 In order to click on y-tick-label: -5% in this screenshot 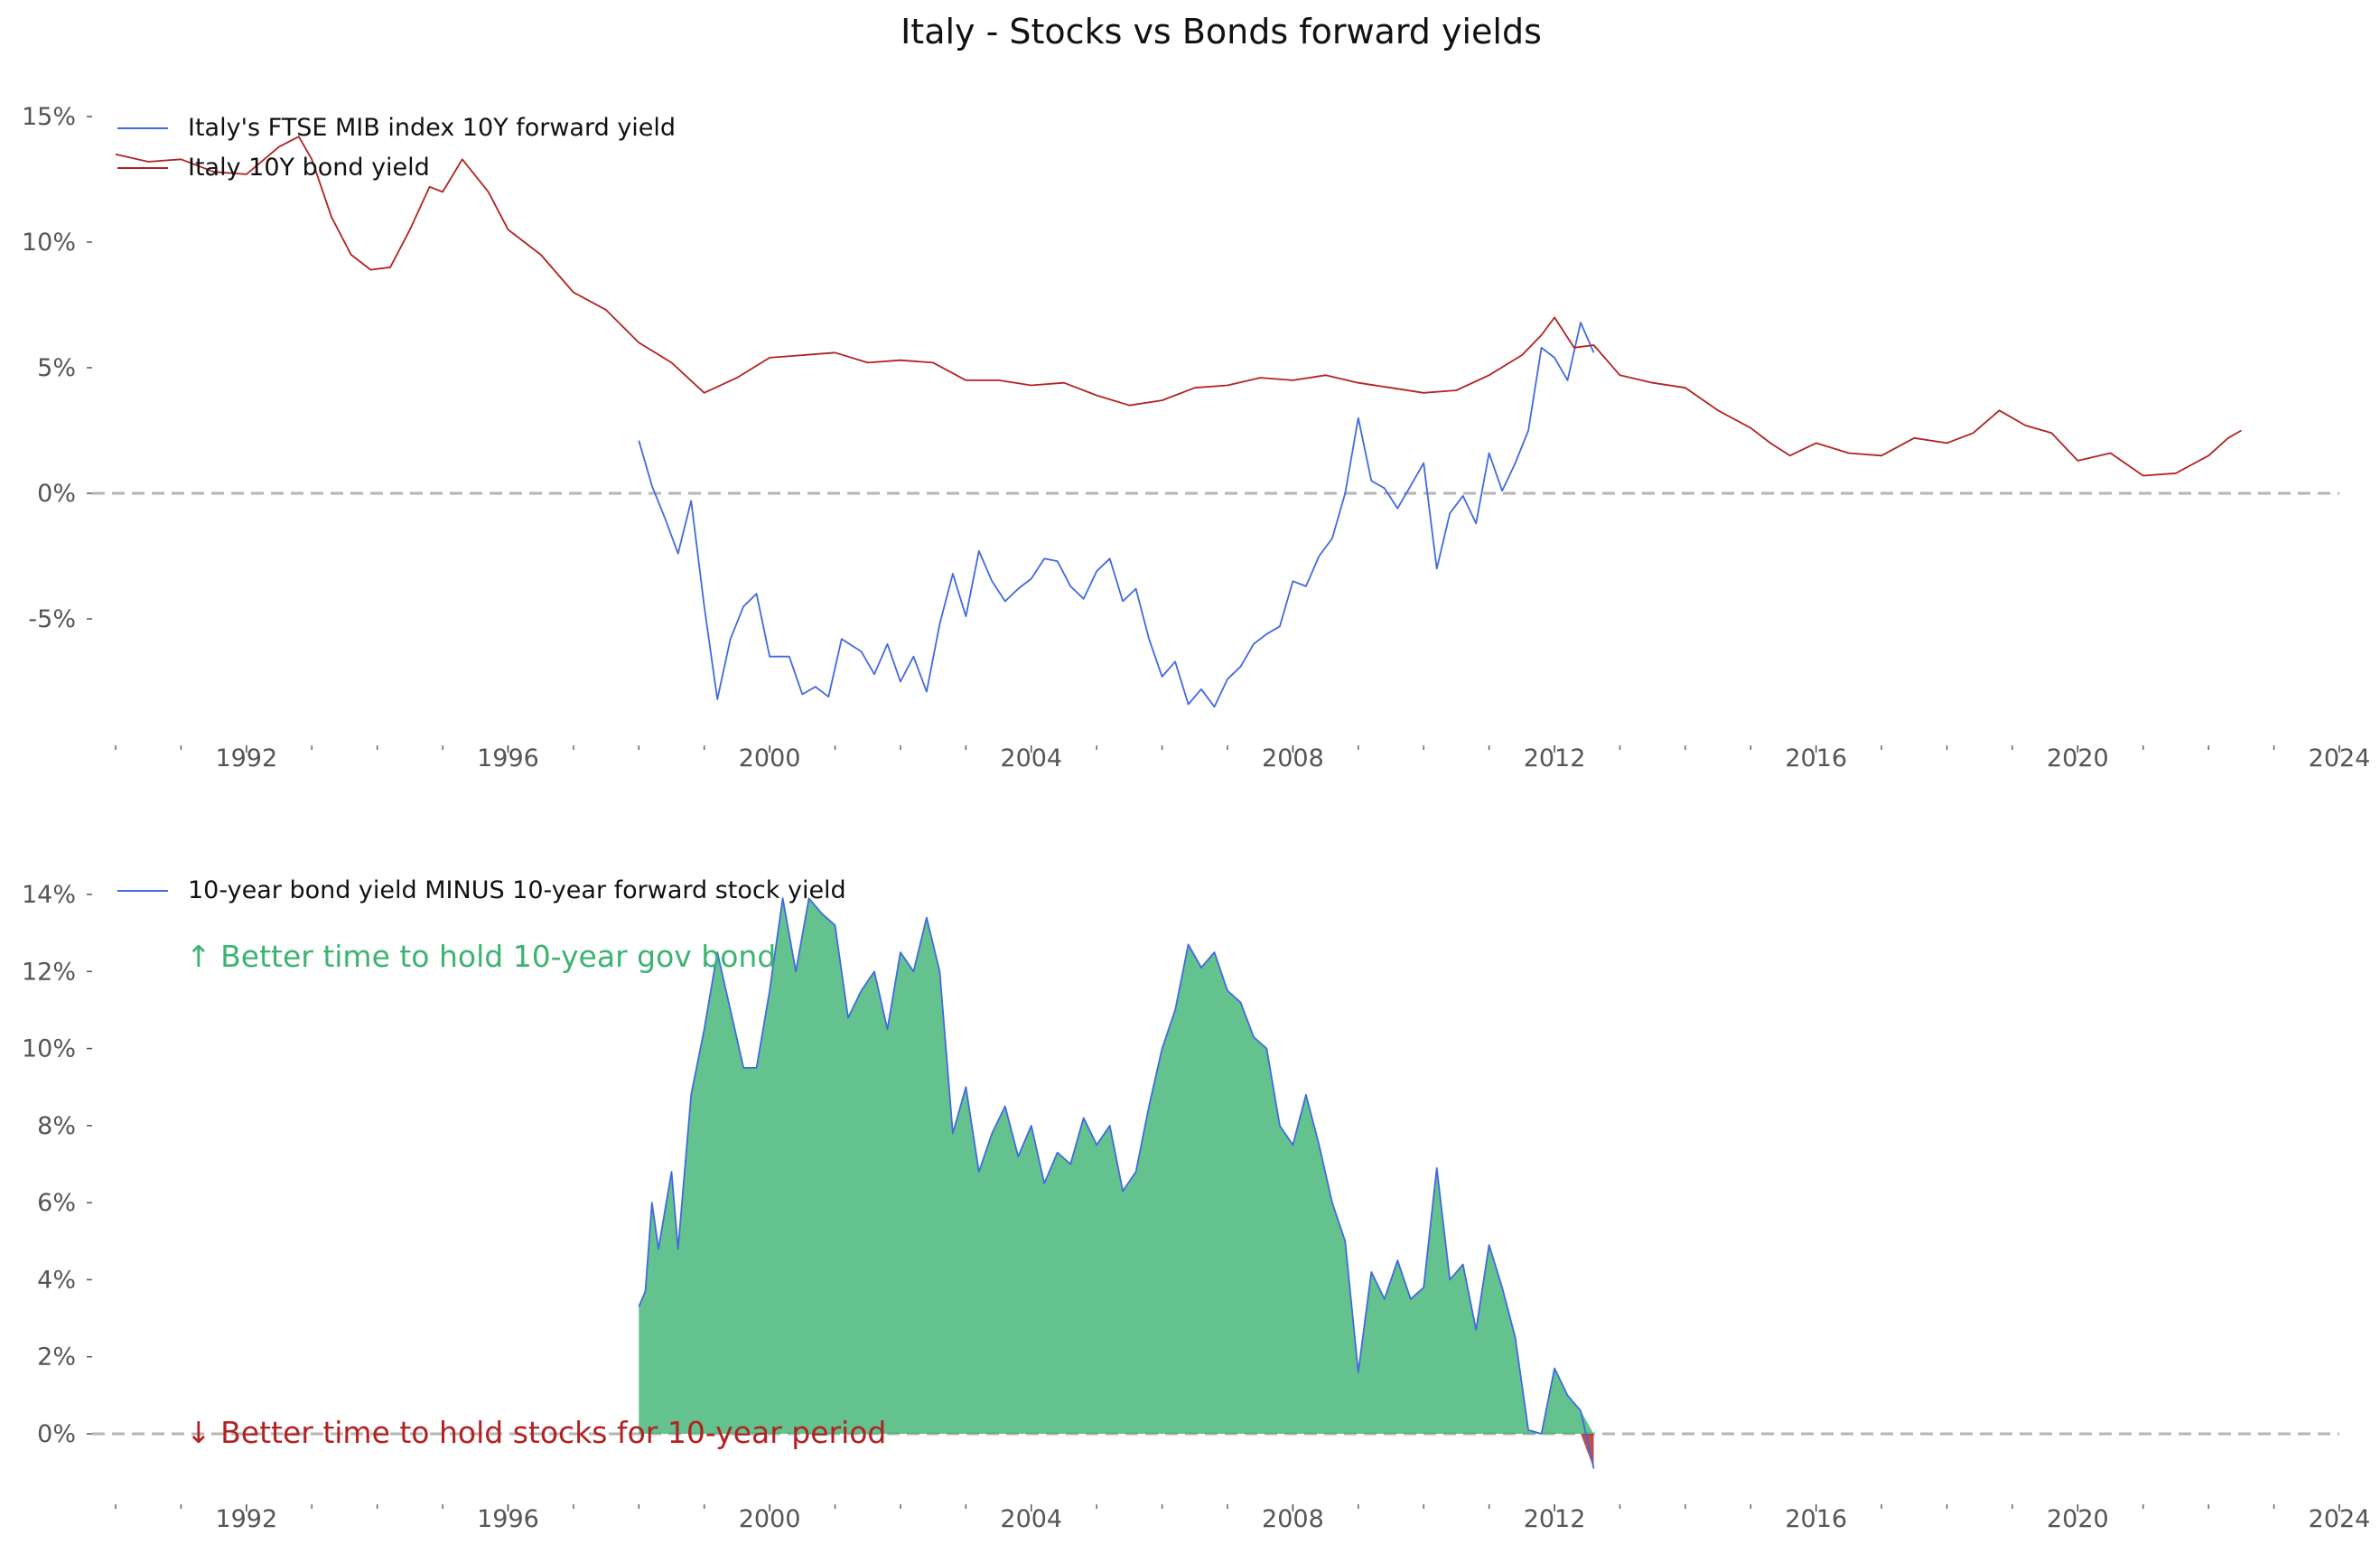, I will do `click(52, 619)`.